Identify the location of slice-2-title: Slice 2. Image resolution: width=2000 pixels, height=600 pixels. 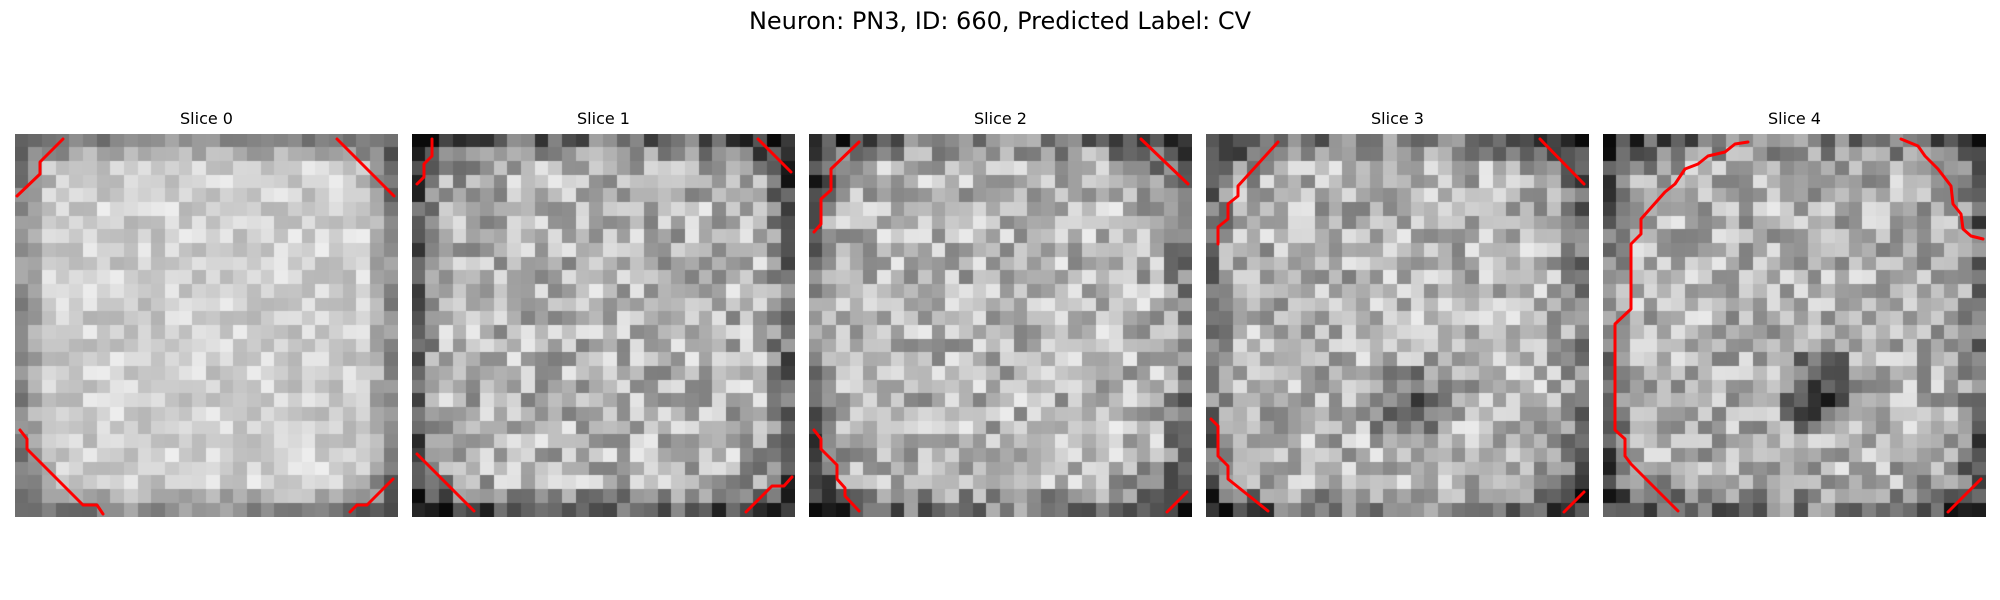
(1000, 119).